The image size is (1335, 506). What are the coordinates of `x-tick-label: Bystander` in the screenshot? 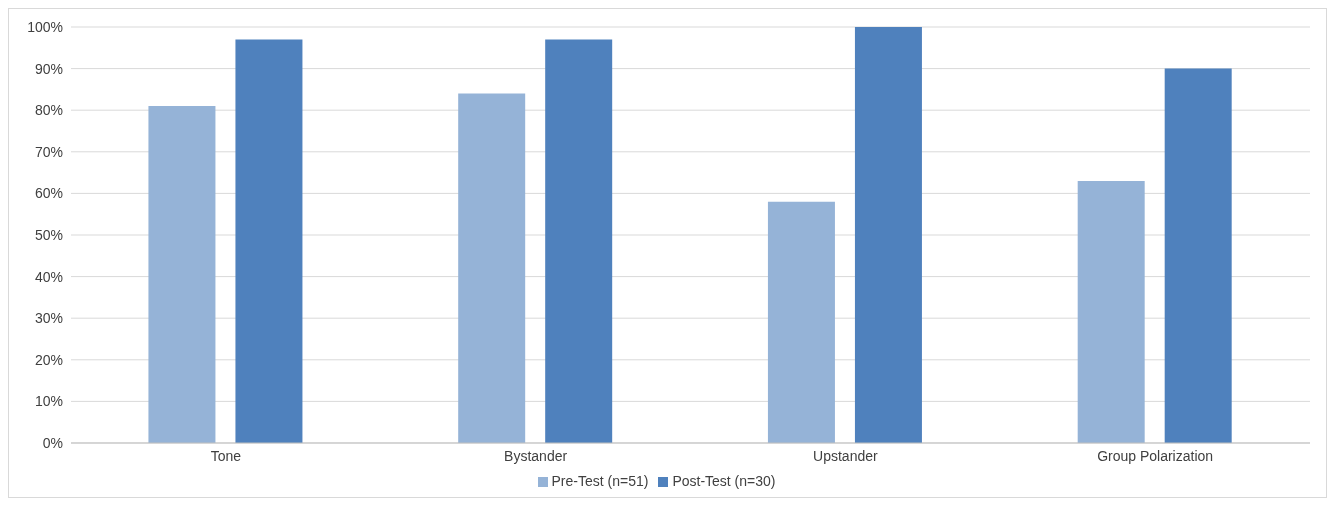 It's located at (536, 455).